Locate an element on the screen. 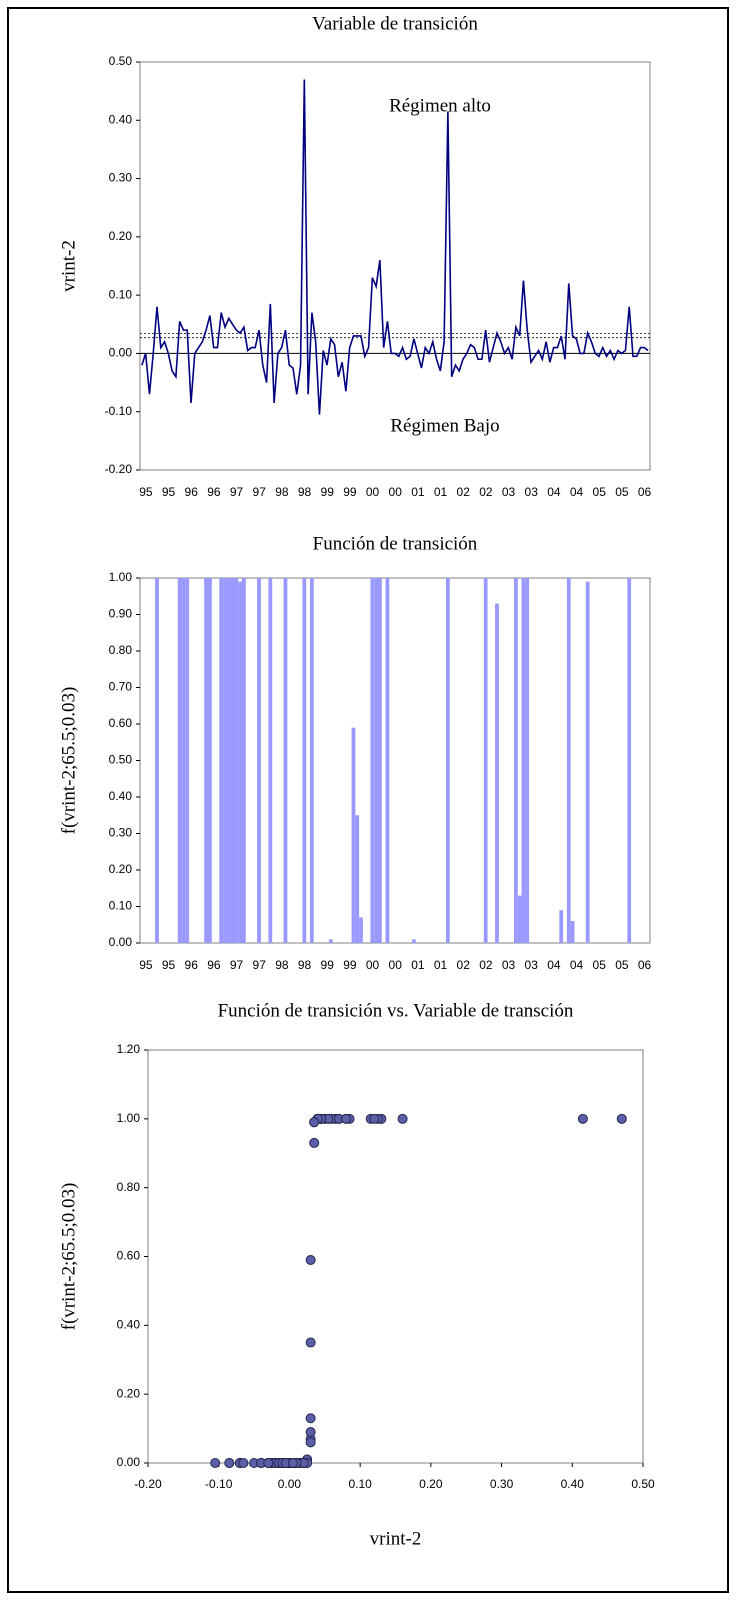  y-tick-label: 0.30 is located at coordinates (121, 833).